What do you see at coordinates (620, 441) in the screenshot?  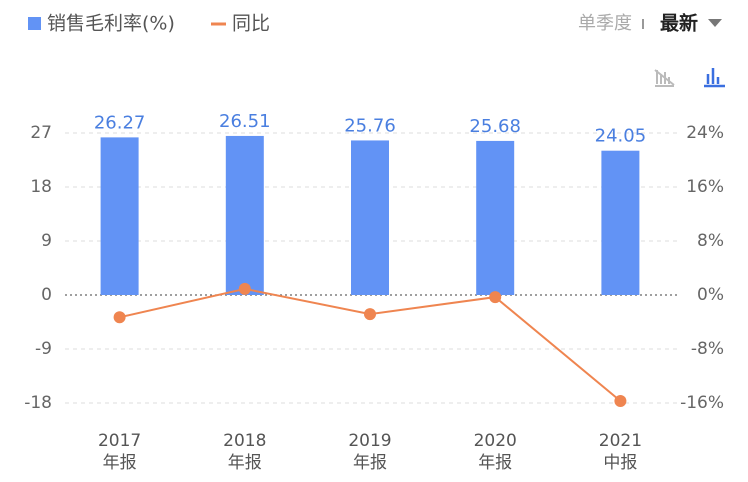 I see `x-tick-label: 2021` at bounding box center [620, 441].